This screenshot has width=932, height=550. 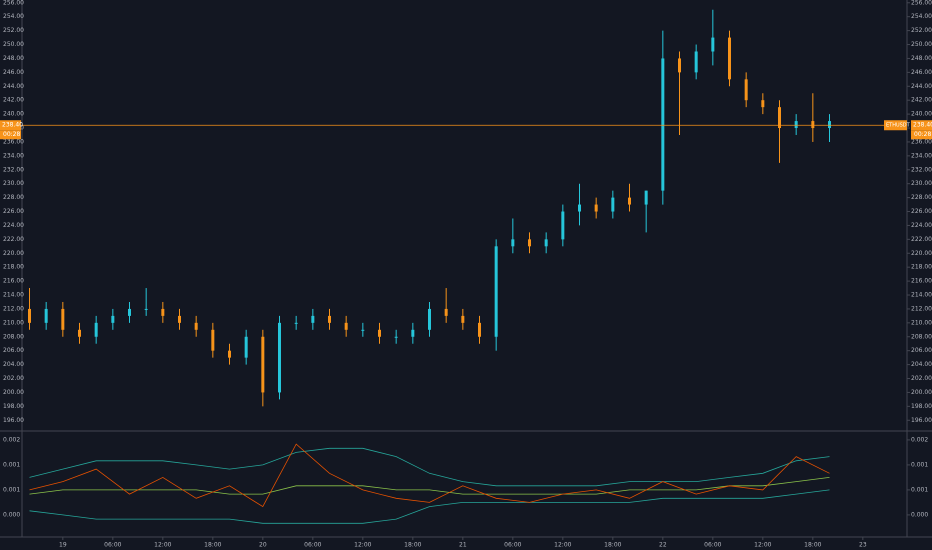 I want to click on y-tick-label-right: 210.00, so click(x=921, y=322).